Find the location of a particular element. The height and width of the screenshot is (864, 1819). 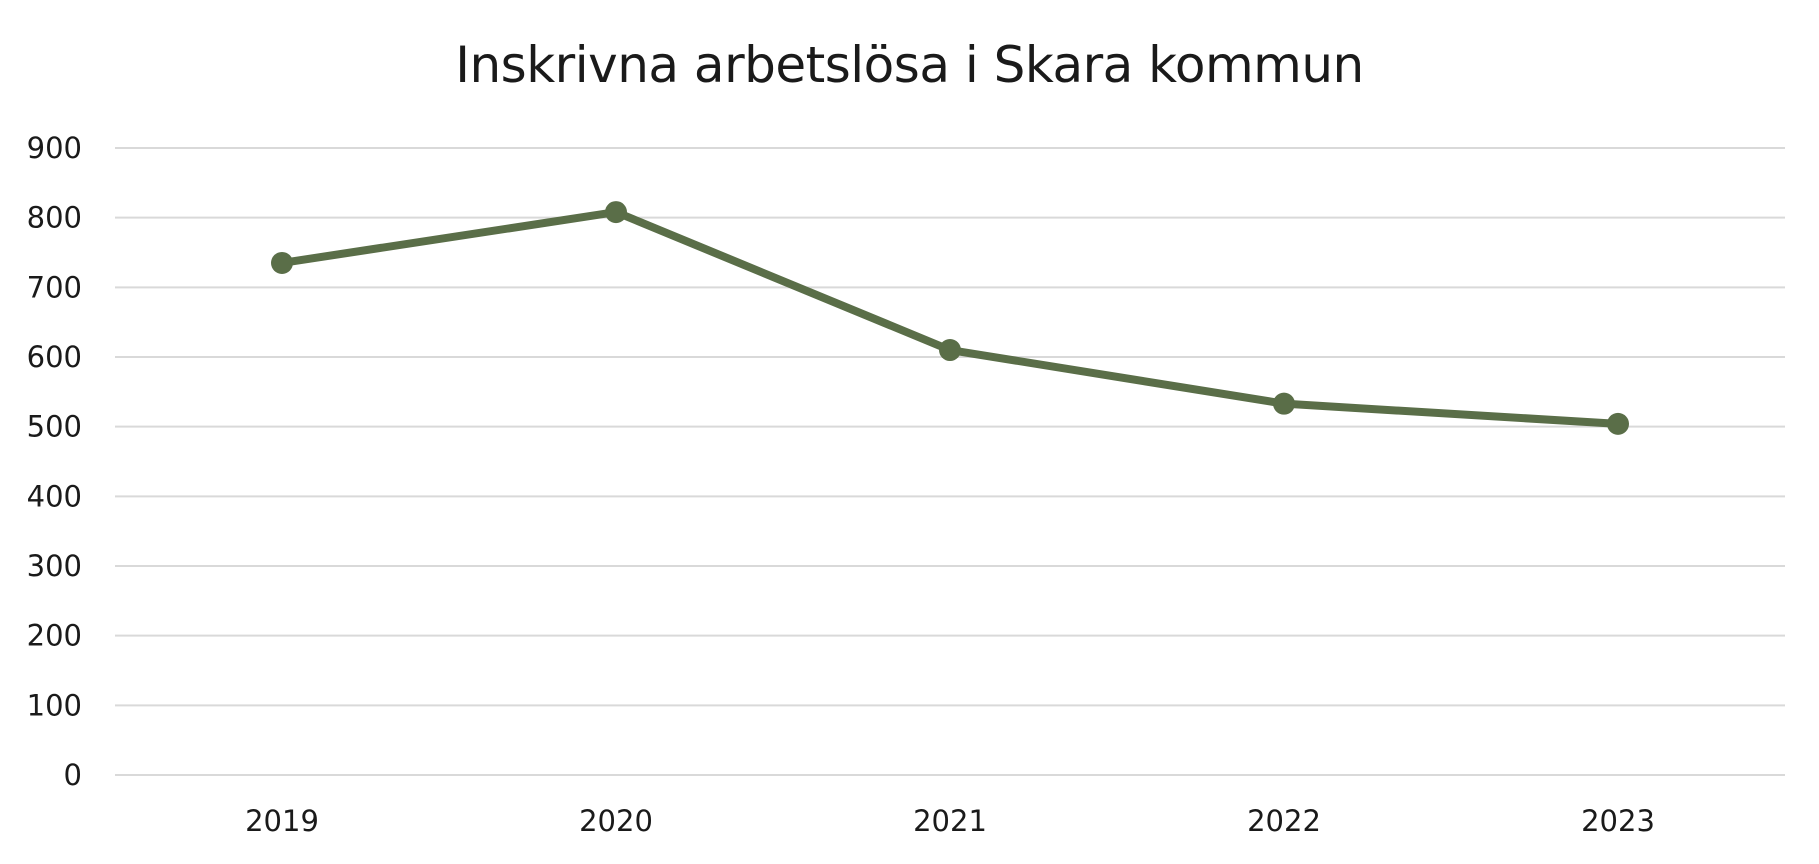

x-tick-label: 2021 is located at coordinates (950, 821).